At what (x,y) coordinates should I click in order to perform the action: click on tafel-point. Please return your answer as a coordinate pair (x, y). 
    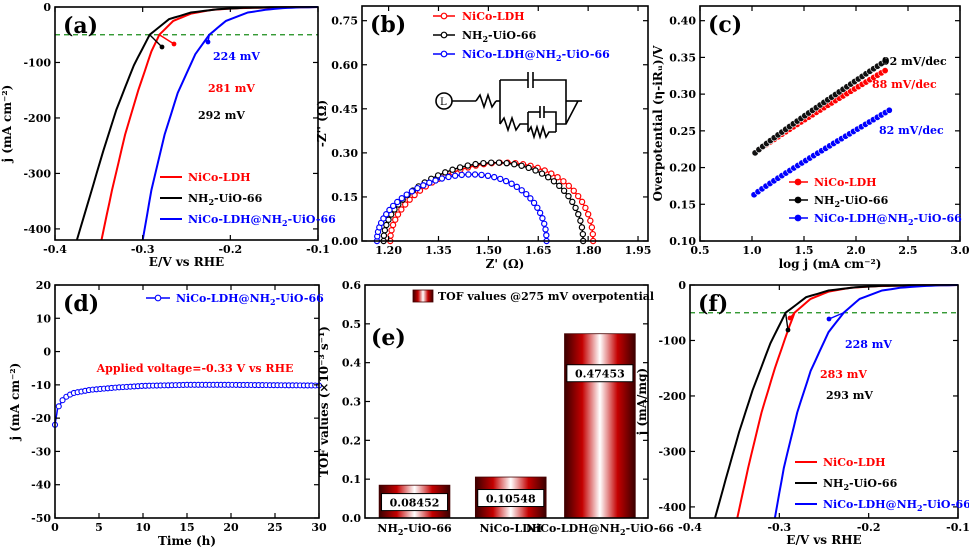
    Looking at the image, I should click on (889, 110).